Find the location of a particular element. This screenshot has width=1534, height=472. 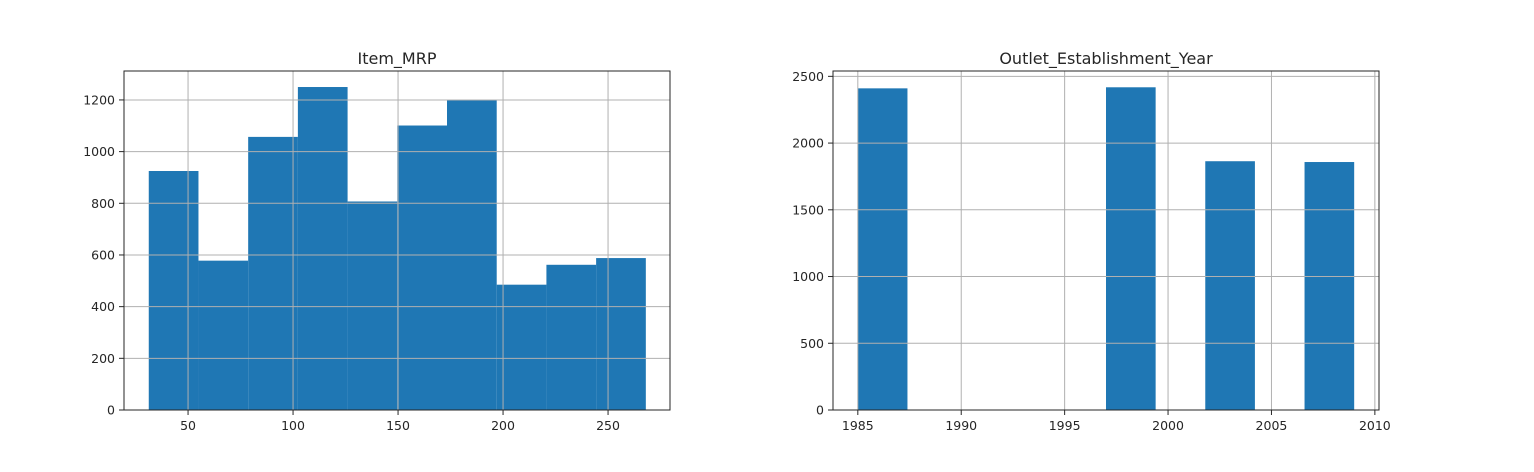

y-tick-label: 1500 is located at coordinates (808, 209).